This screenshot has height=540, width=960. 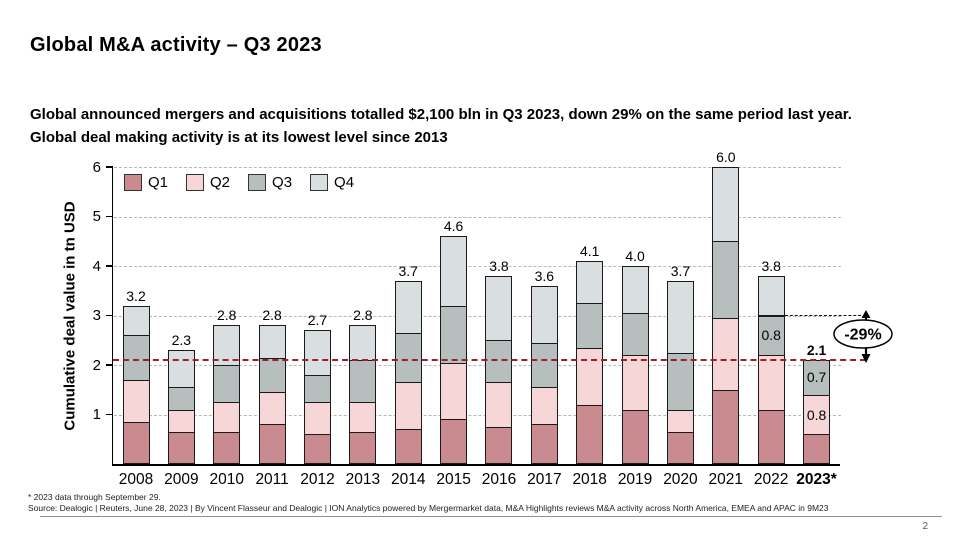 What do you see at coordinates (544, 314) in the screenshot?
I see `bar-2017-q4` at bounding box center [544, 314].